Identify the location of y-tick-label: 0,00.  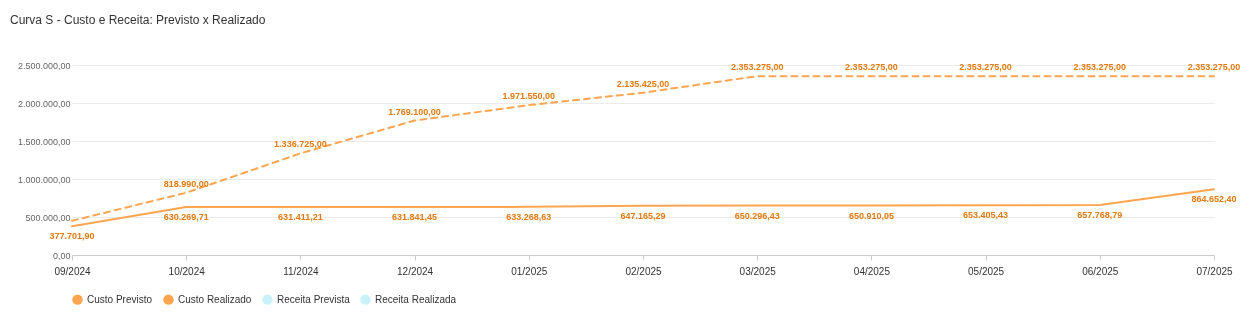
(61, 255).